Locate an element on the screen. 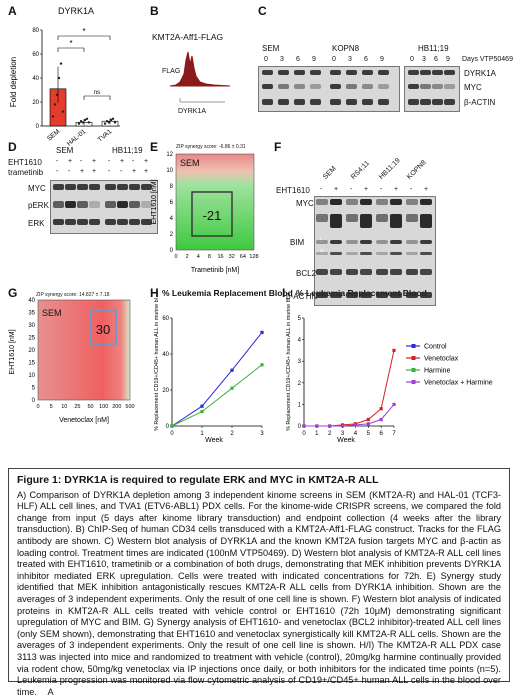  panel-a-xtick-label: SEM is located at coordinates (53, 135).